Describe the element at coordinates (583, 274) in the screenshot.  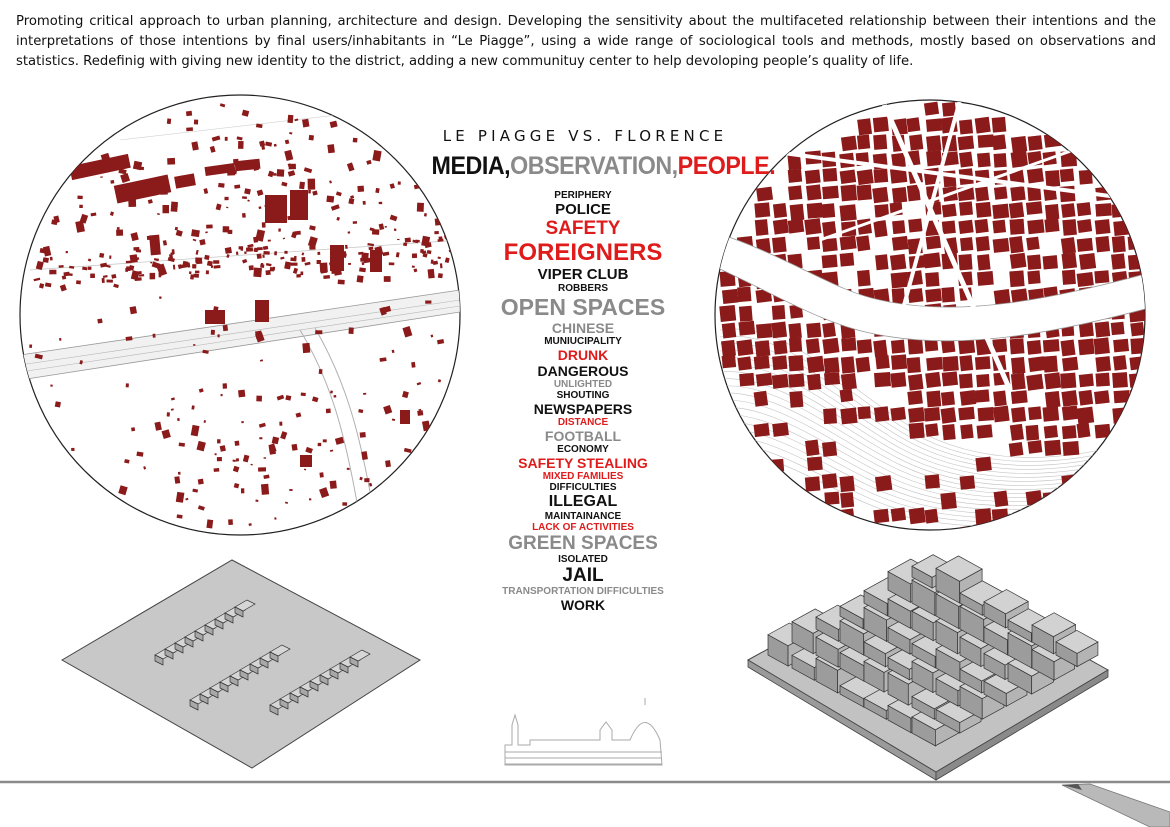
I see `keyword-item: VIPER CLUB` at that location.